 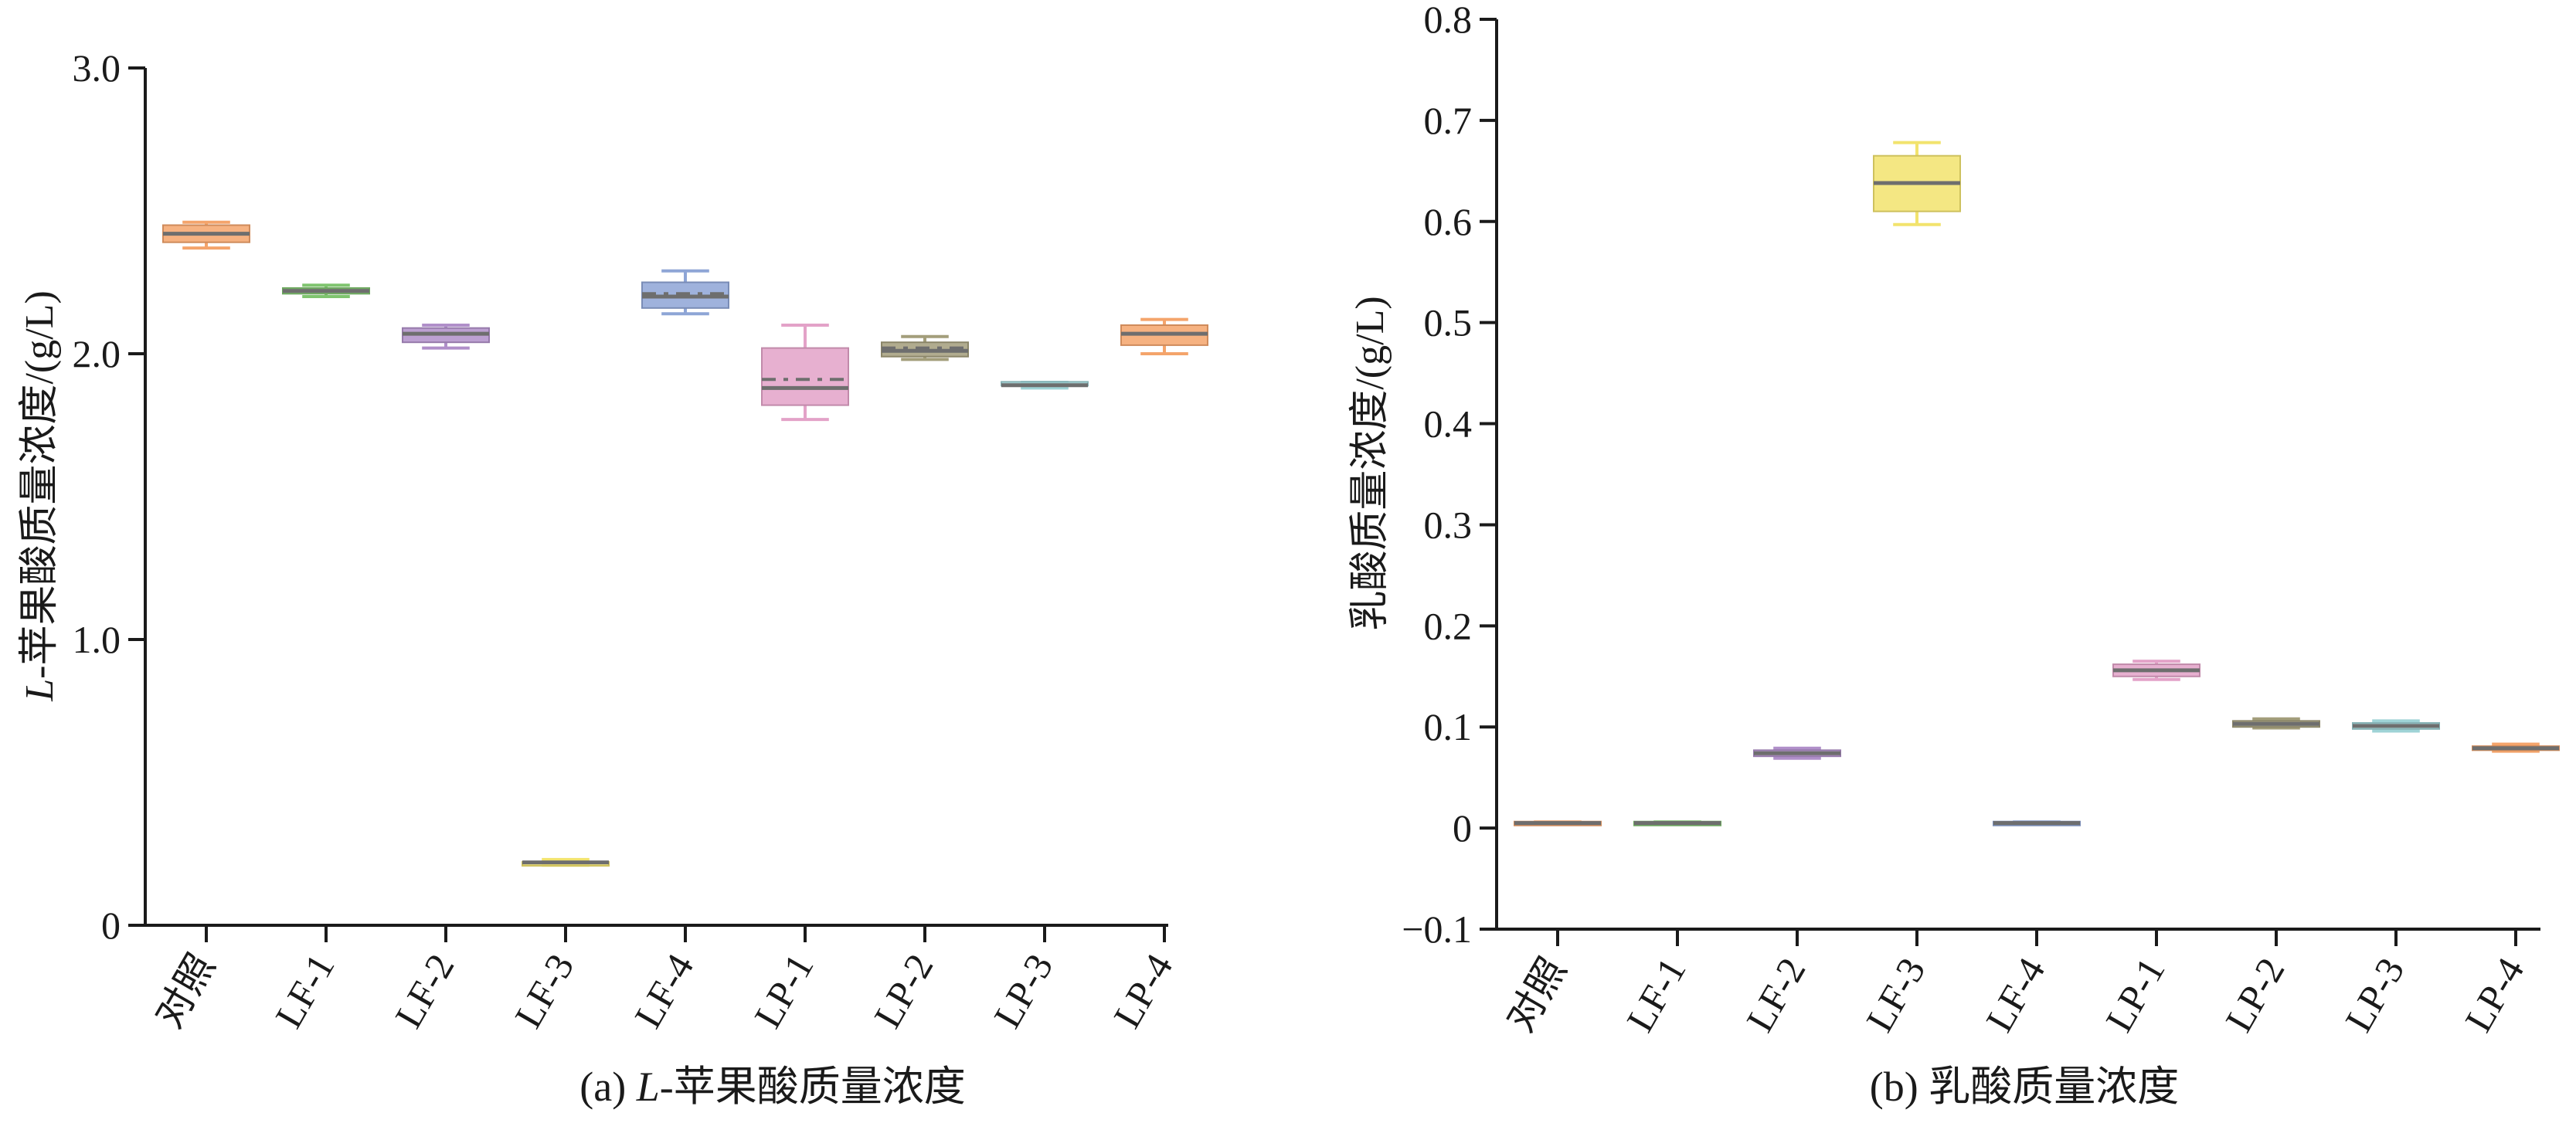 I want to click on y-axis-title: L-苹果酸质量浓度/(g/L), so click(x=40, y=496).